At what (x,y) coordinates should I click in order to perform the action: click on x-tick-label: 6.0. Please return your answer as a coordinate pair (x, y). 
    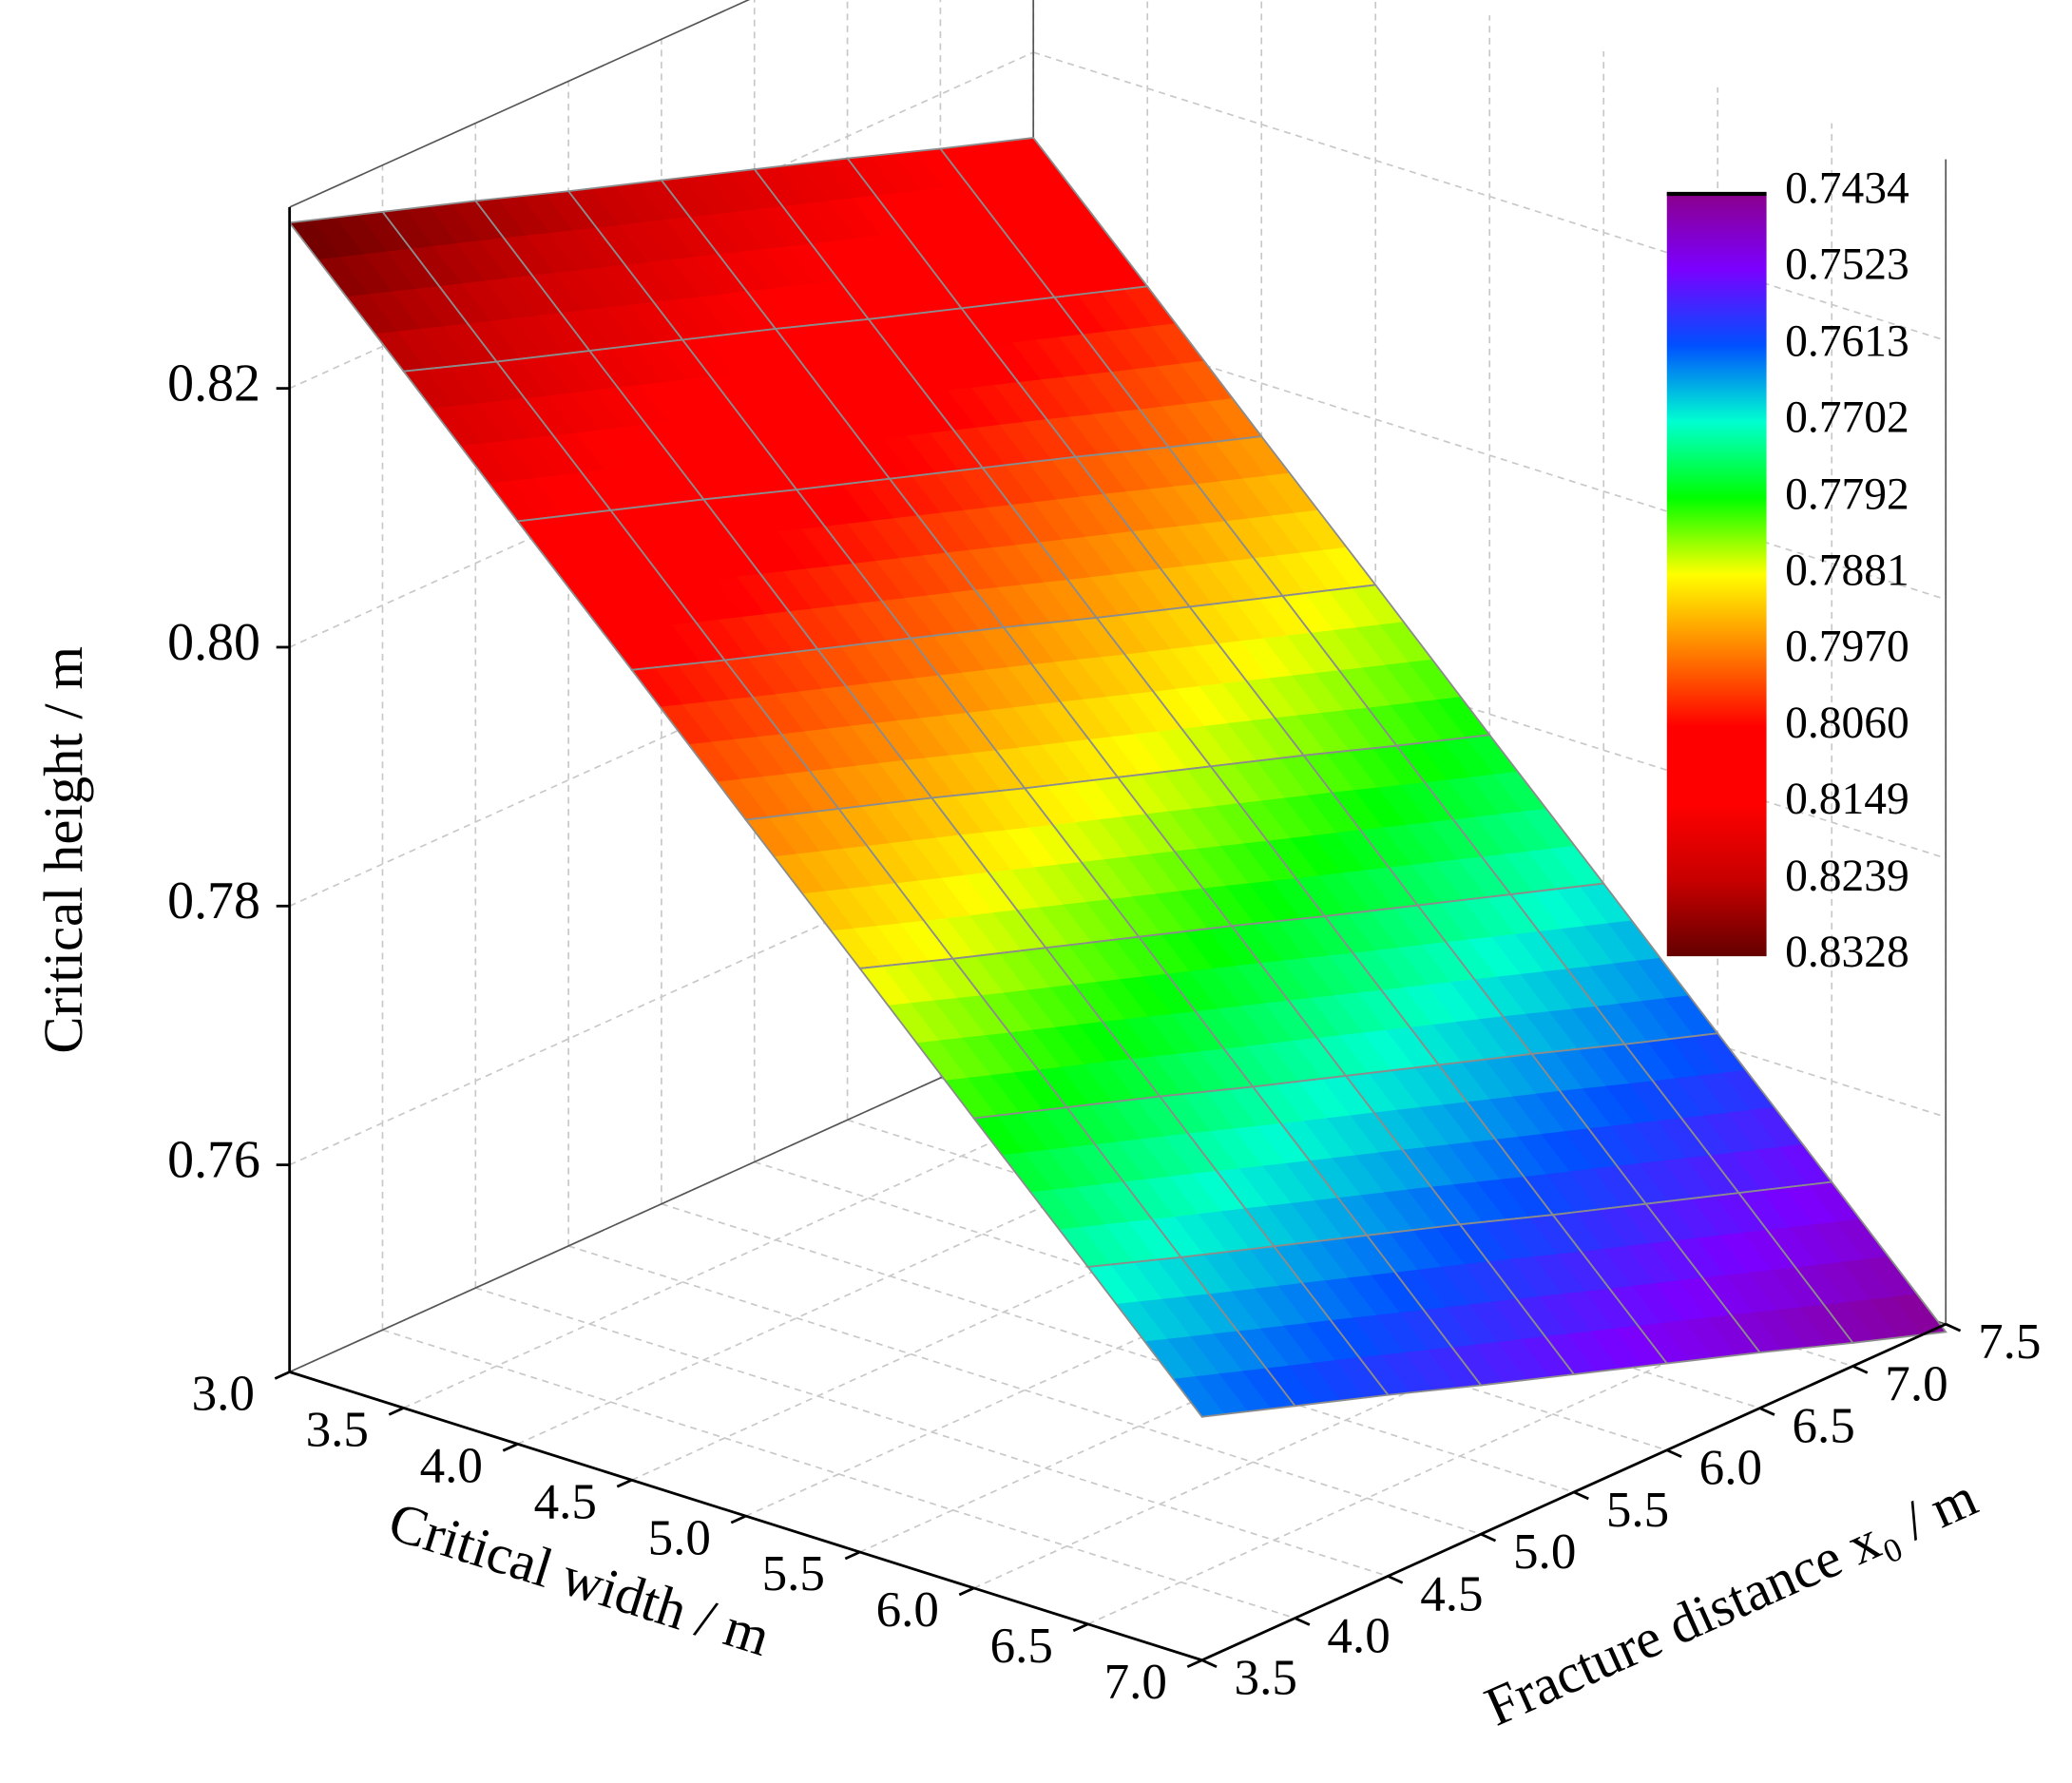
    Looking at the image, I should click on (908, 1610).